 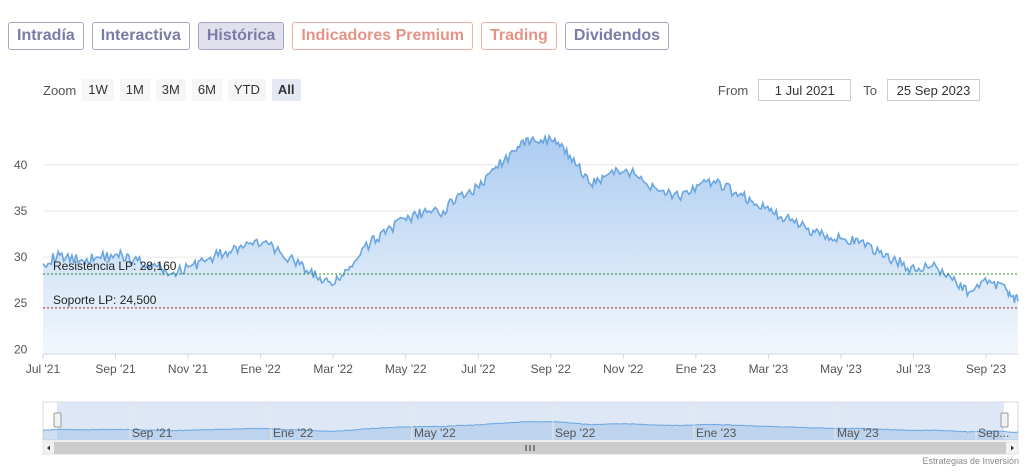 What do you see at coordinates (733, 90) in the screenshot?
I see `from-label: From` at bounding box center [733, 90].